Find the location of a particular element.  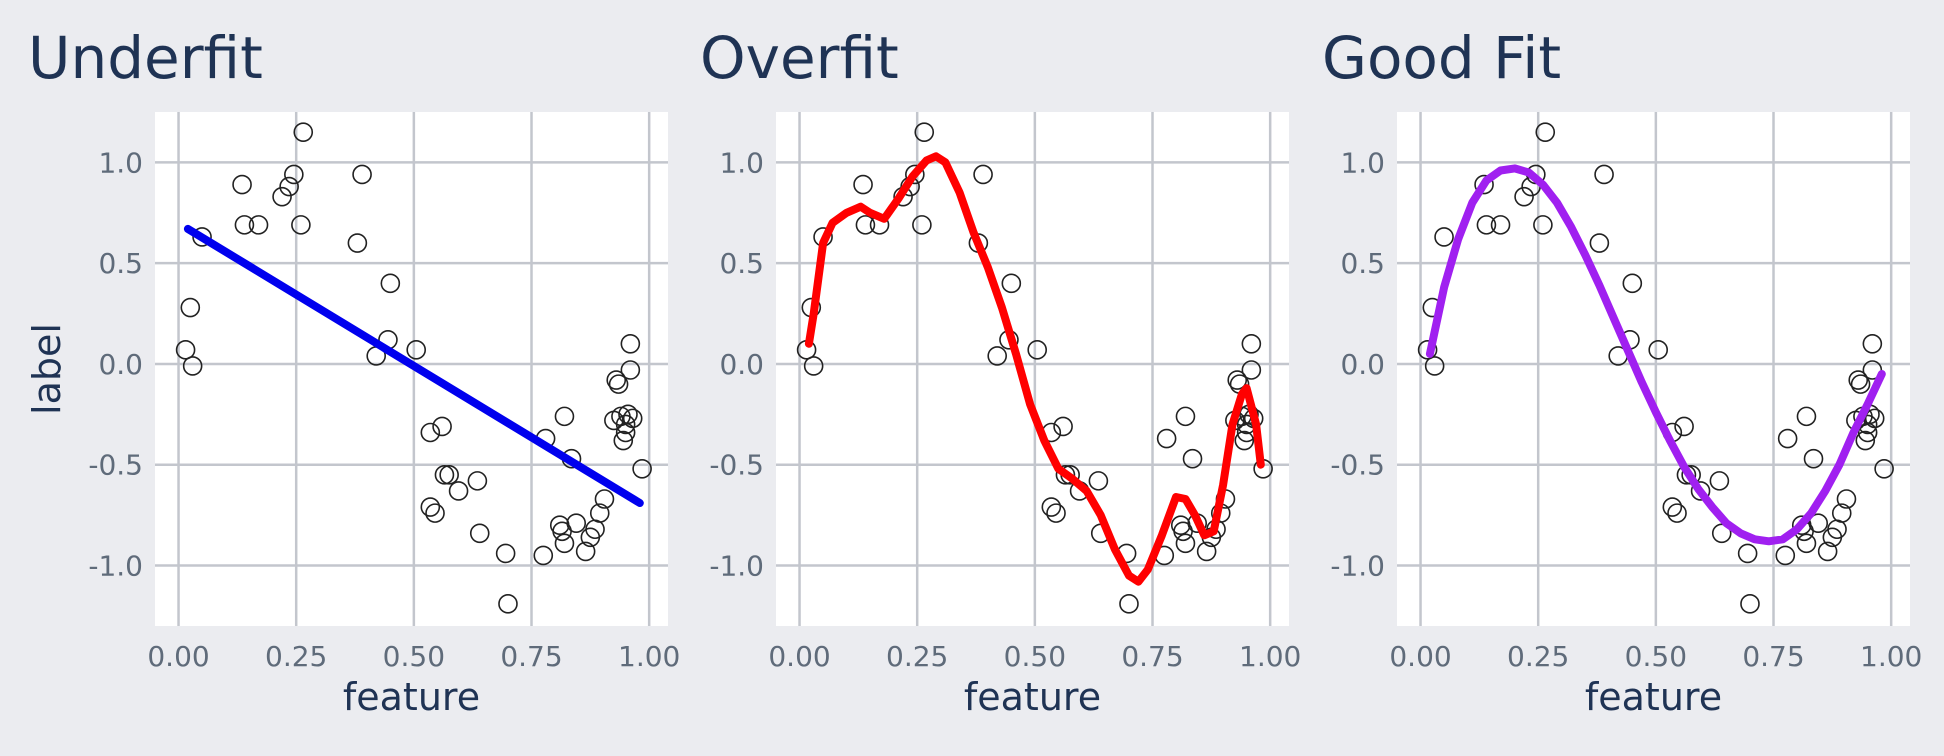

fit-line is located at coordinates (413, 365).